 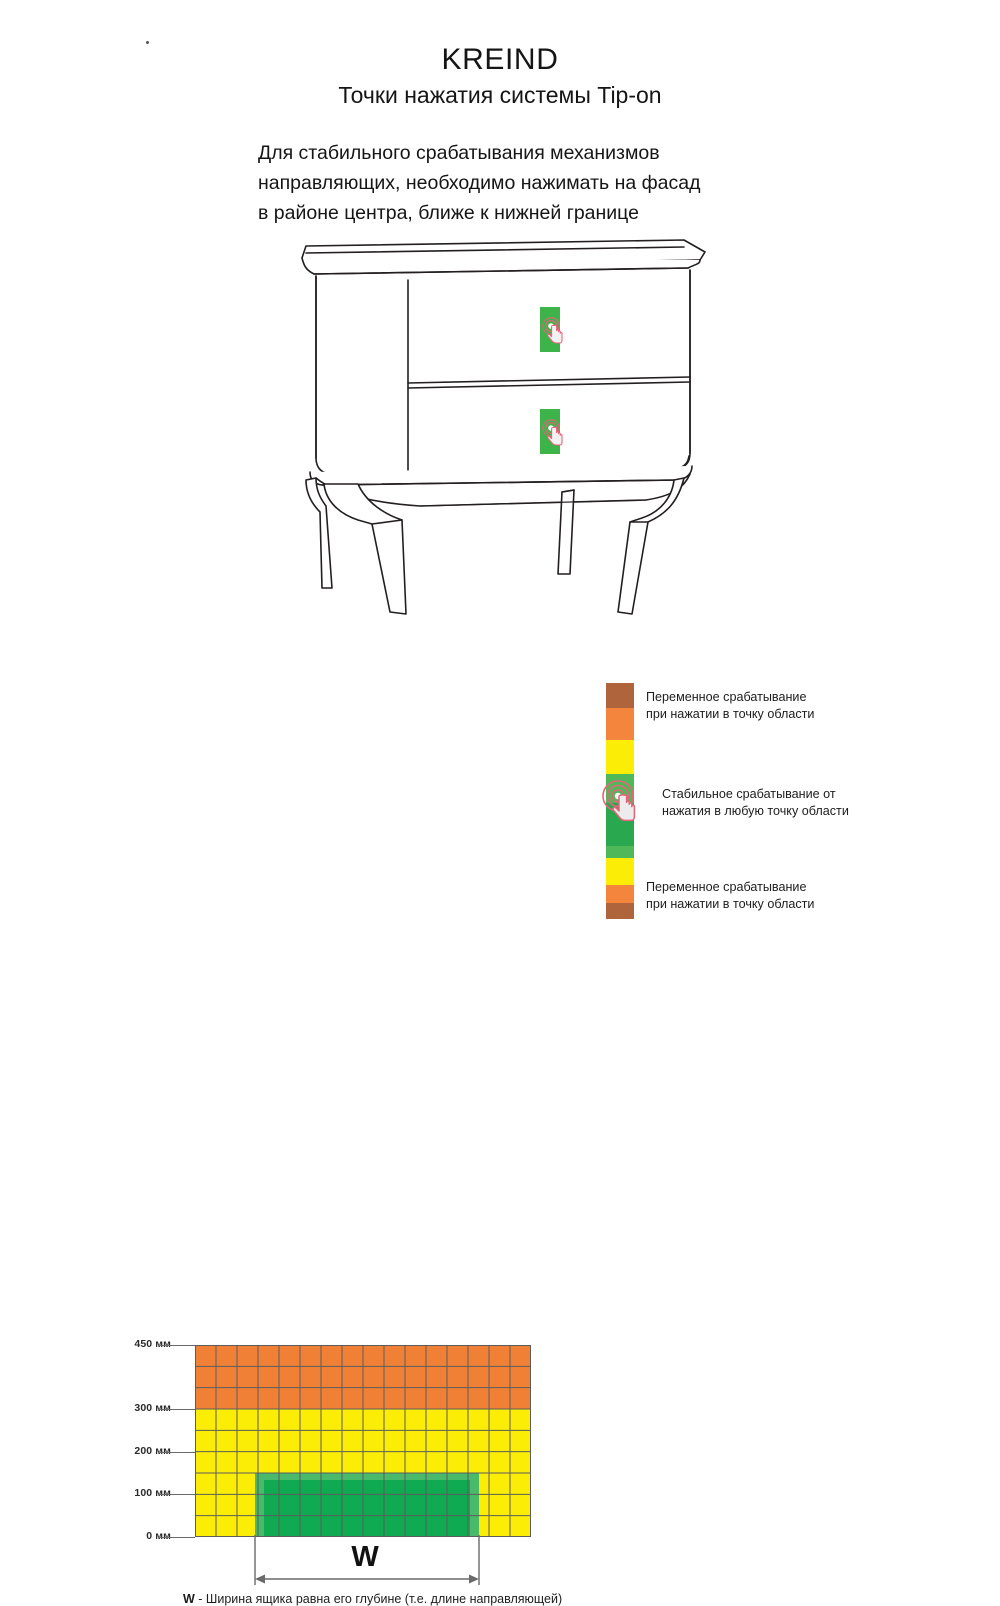 What do you see at coordinates (459, 153) in the screenshot?
I see `intro-line-1: Для стабильного срабатывания механизмов` at bounding box center [459, 153].